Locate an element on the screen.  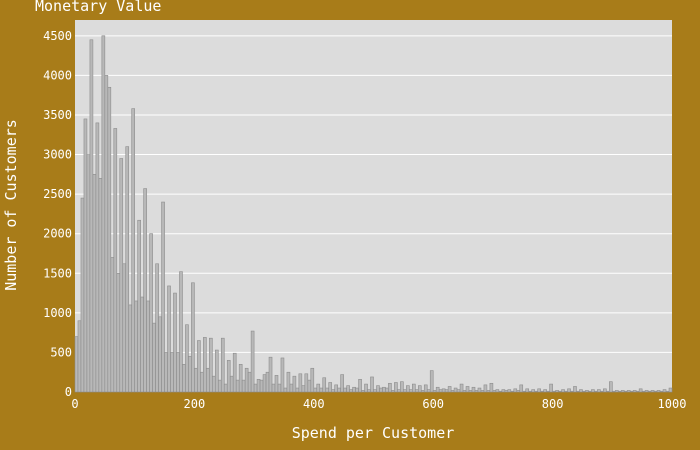
y-tick-label: 3000 is located at coordinates (57, 155).